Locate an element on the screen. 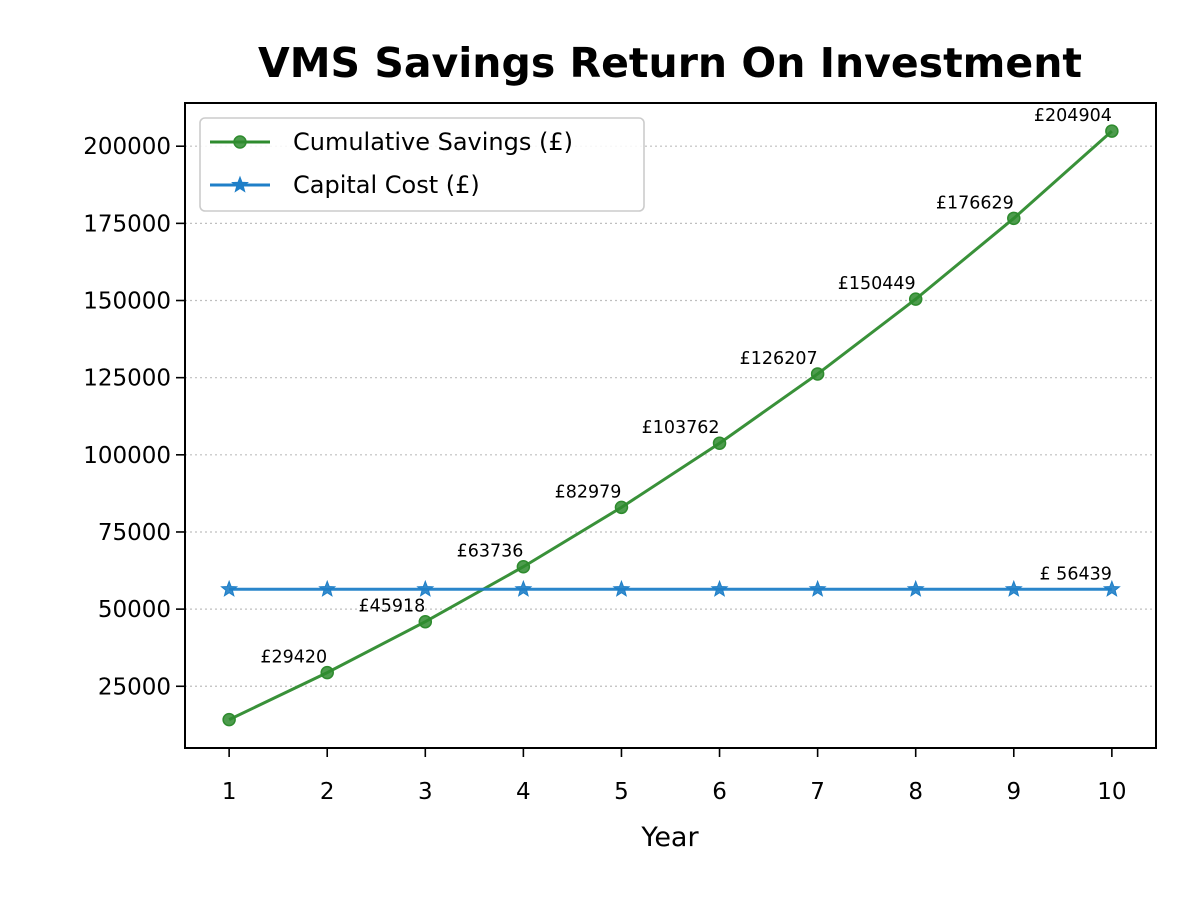 The height and width of the screenshot is (900, 1200). x-tick-label: 1 is located at coordinates (229, 792).